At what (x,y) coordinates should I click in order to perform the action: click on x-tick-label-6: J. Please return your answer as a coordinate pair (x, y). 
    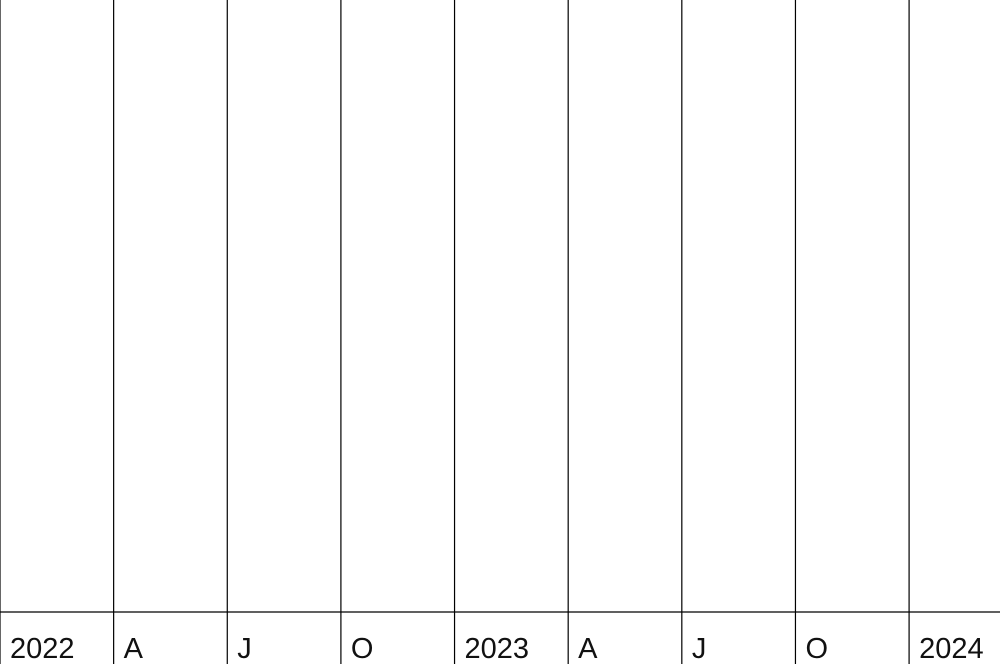
    Looking at the image, I should click on (699, 648).